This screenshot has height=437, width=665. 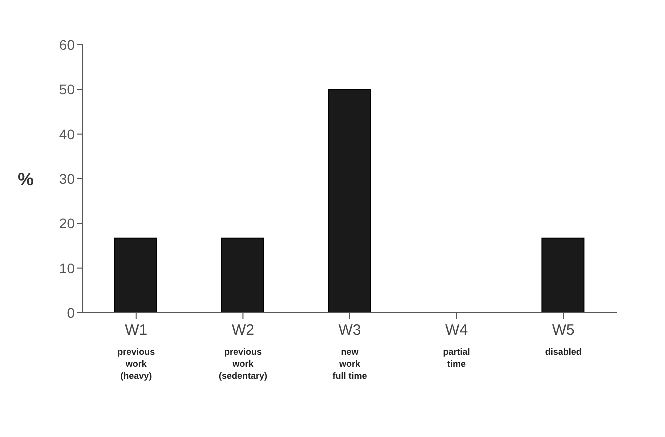 What do you see at coordinates (350, 351) in the screenshot?
I see `x-tick-label: W3 new work full time` at bounding box center [350, 351].